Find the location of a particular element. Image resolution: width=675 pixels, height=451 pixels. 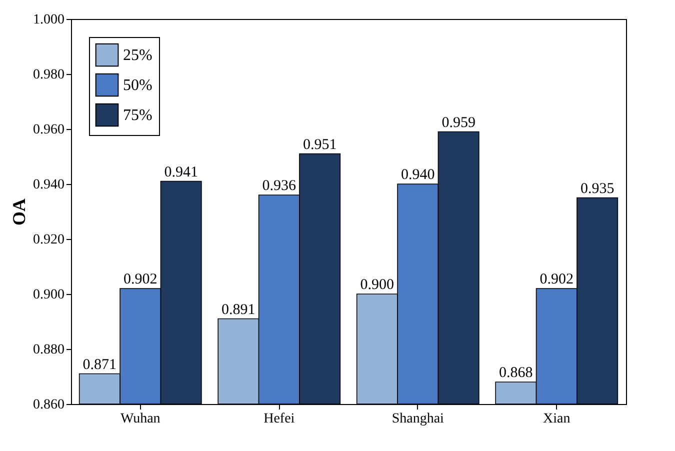

data-label: 0.951 is located at coordinates (319, 144).